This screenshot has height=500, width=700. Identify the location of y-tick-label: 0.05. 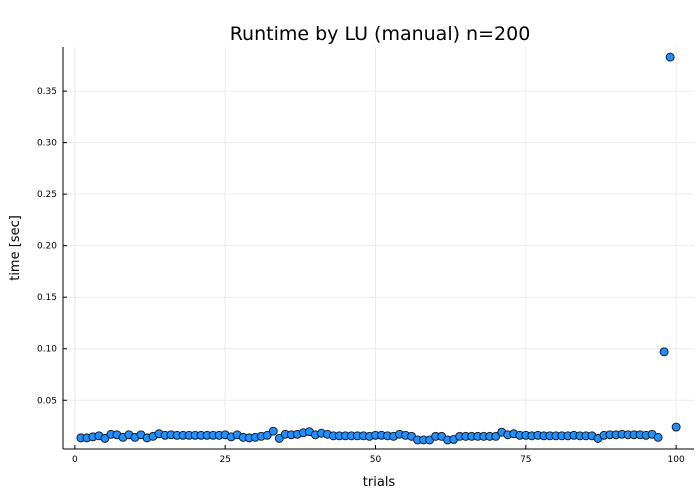
(47, 401).